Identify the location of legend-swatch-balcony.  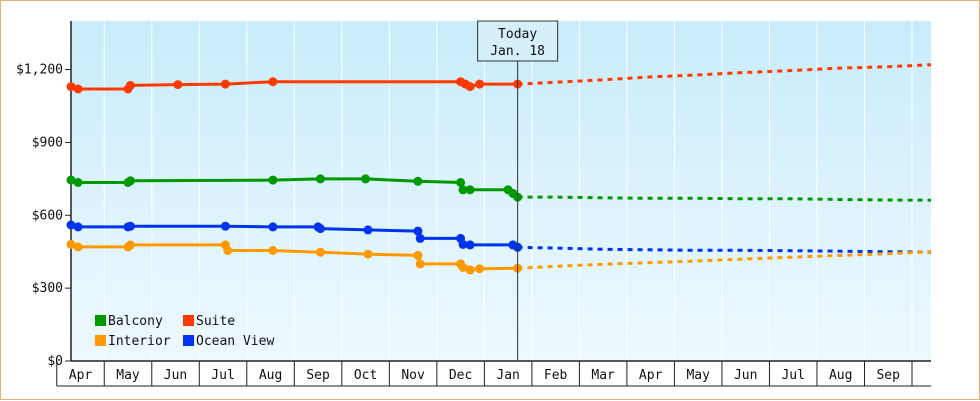
(100, 320).